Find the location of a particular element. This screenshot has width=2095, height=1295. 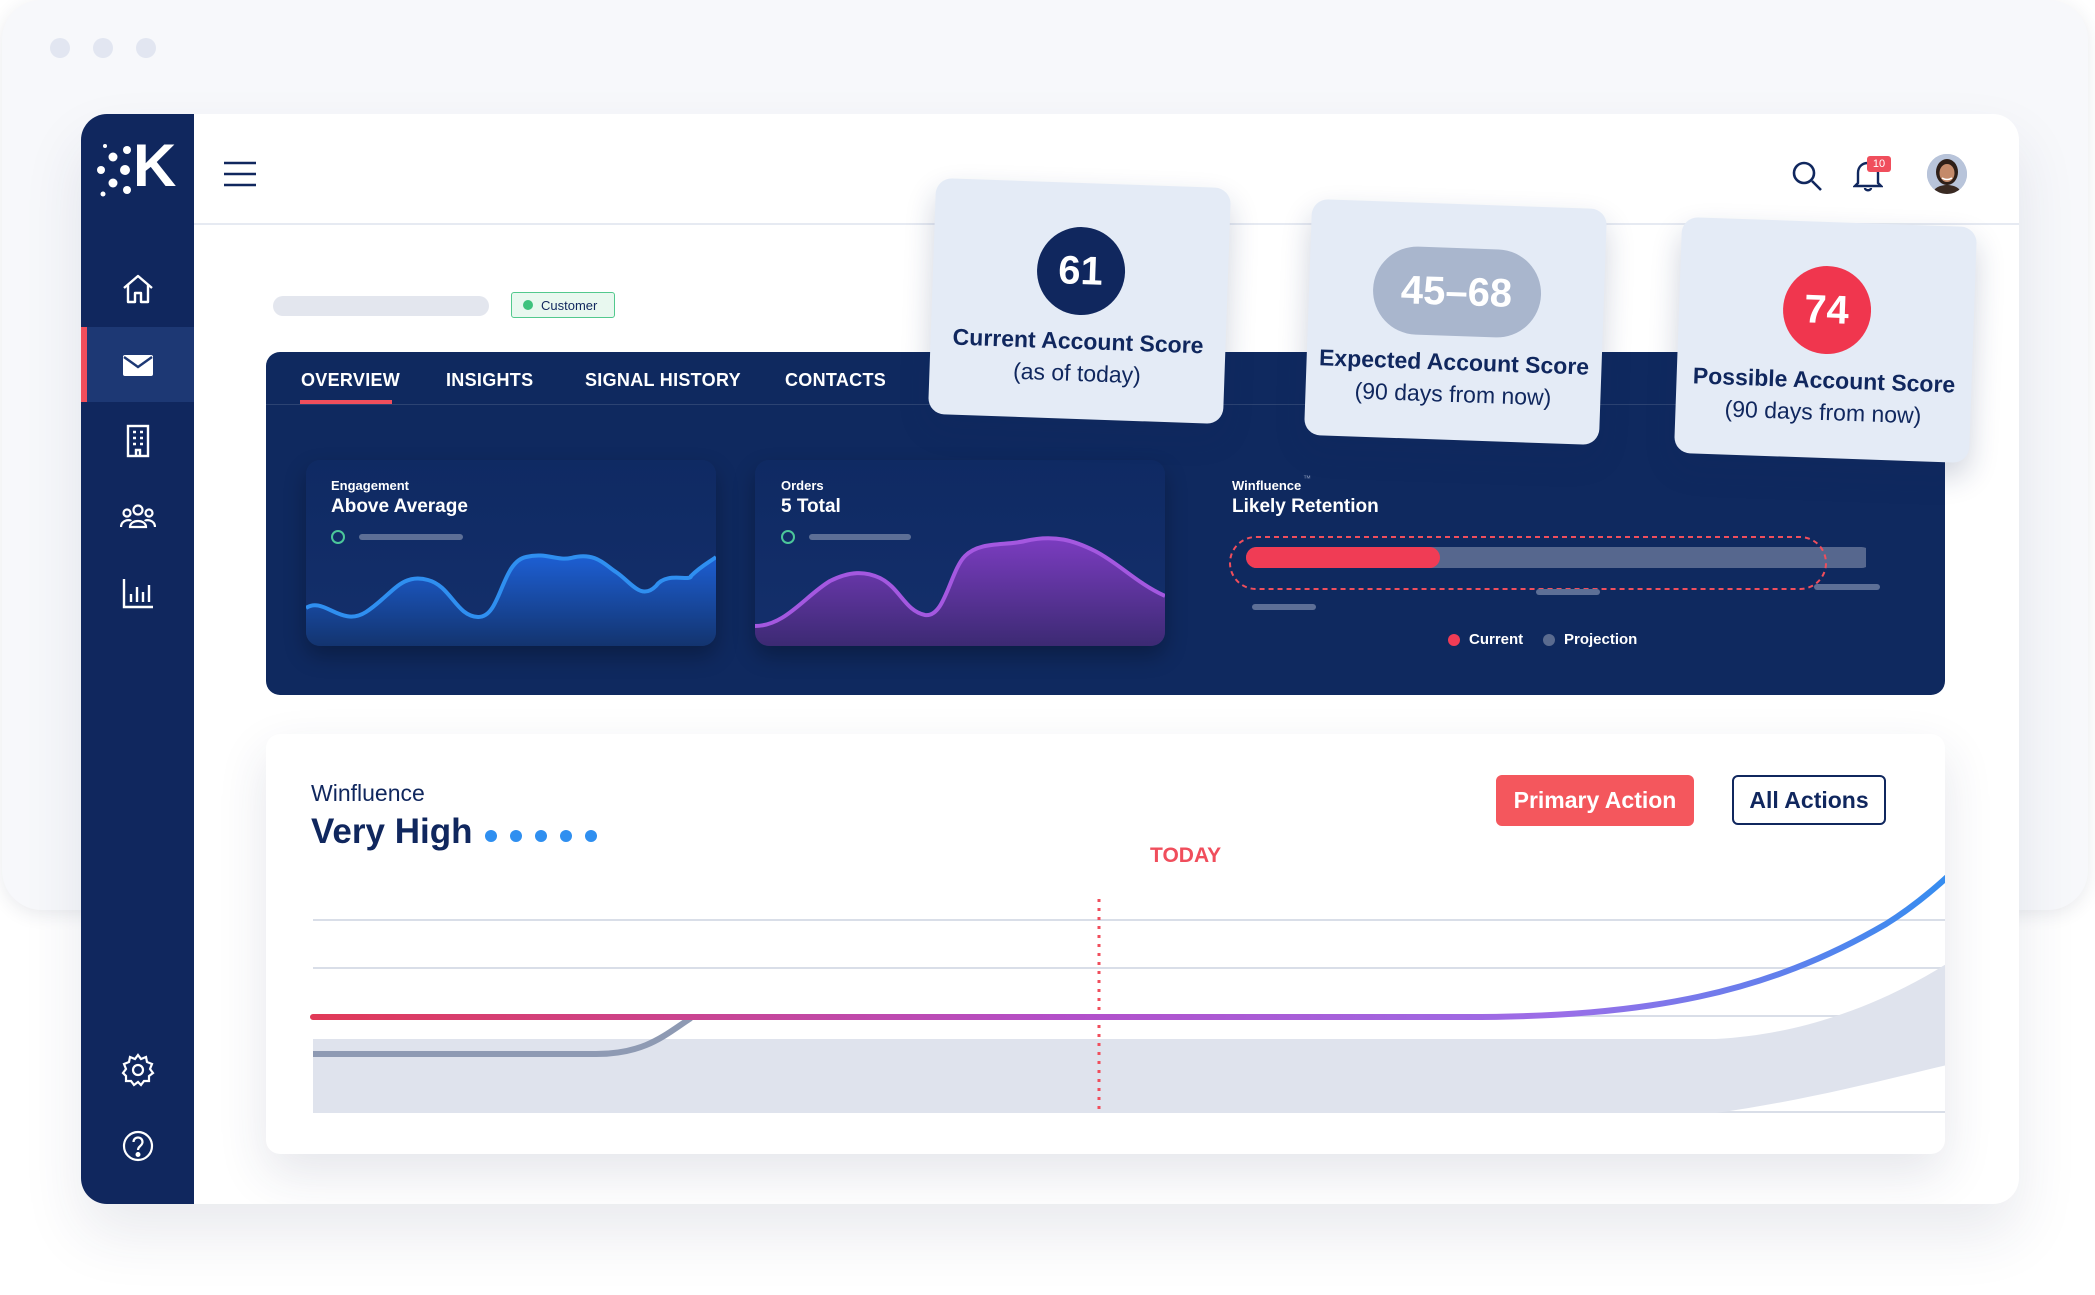

mail-icon is located at coordinates (137, 365).